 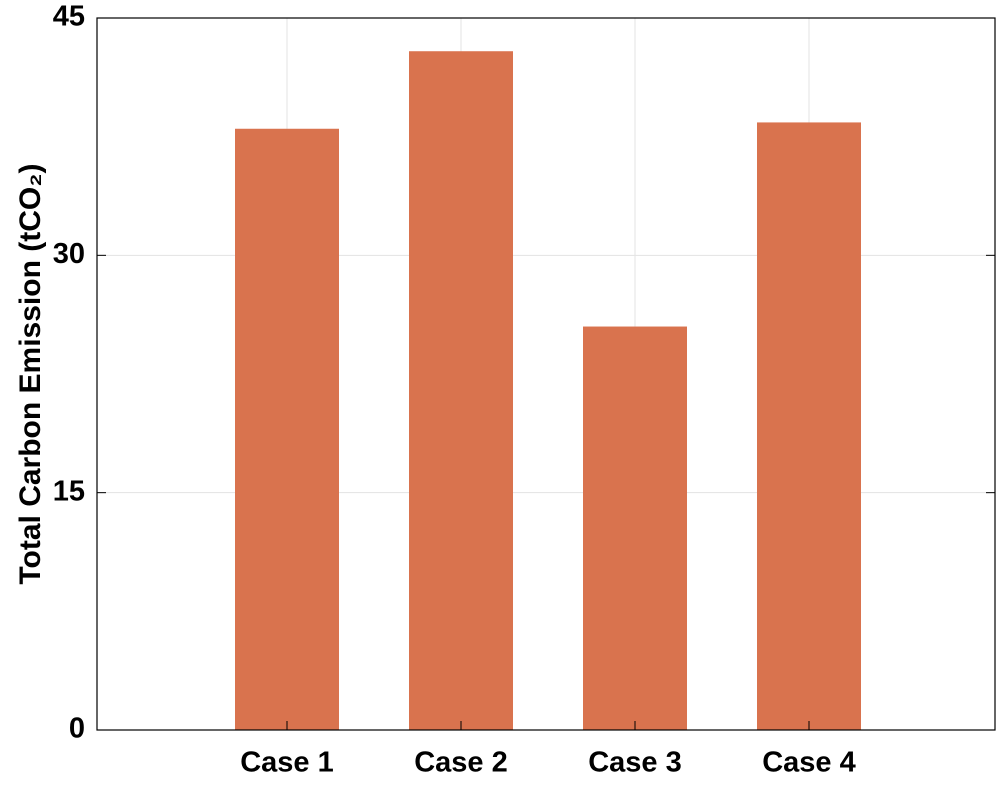 I want to click on x-tick-label: Case 1, so click(x=287, y=763).